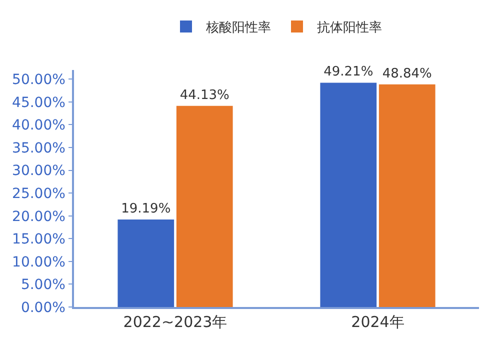 This screenshot has width=494, height=347. Describe the element at coordinates (43, 308) in the screenshot. I see `y-tick-label: 0.00%` at that location.